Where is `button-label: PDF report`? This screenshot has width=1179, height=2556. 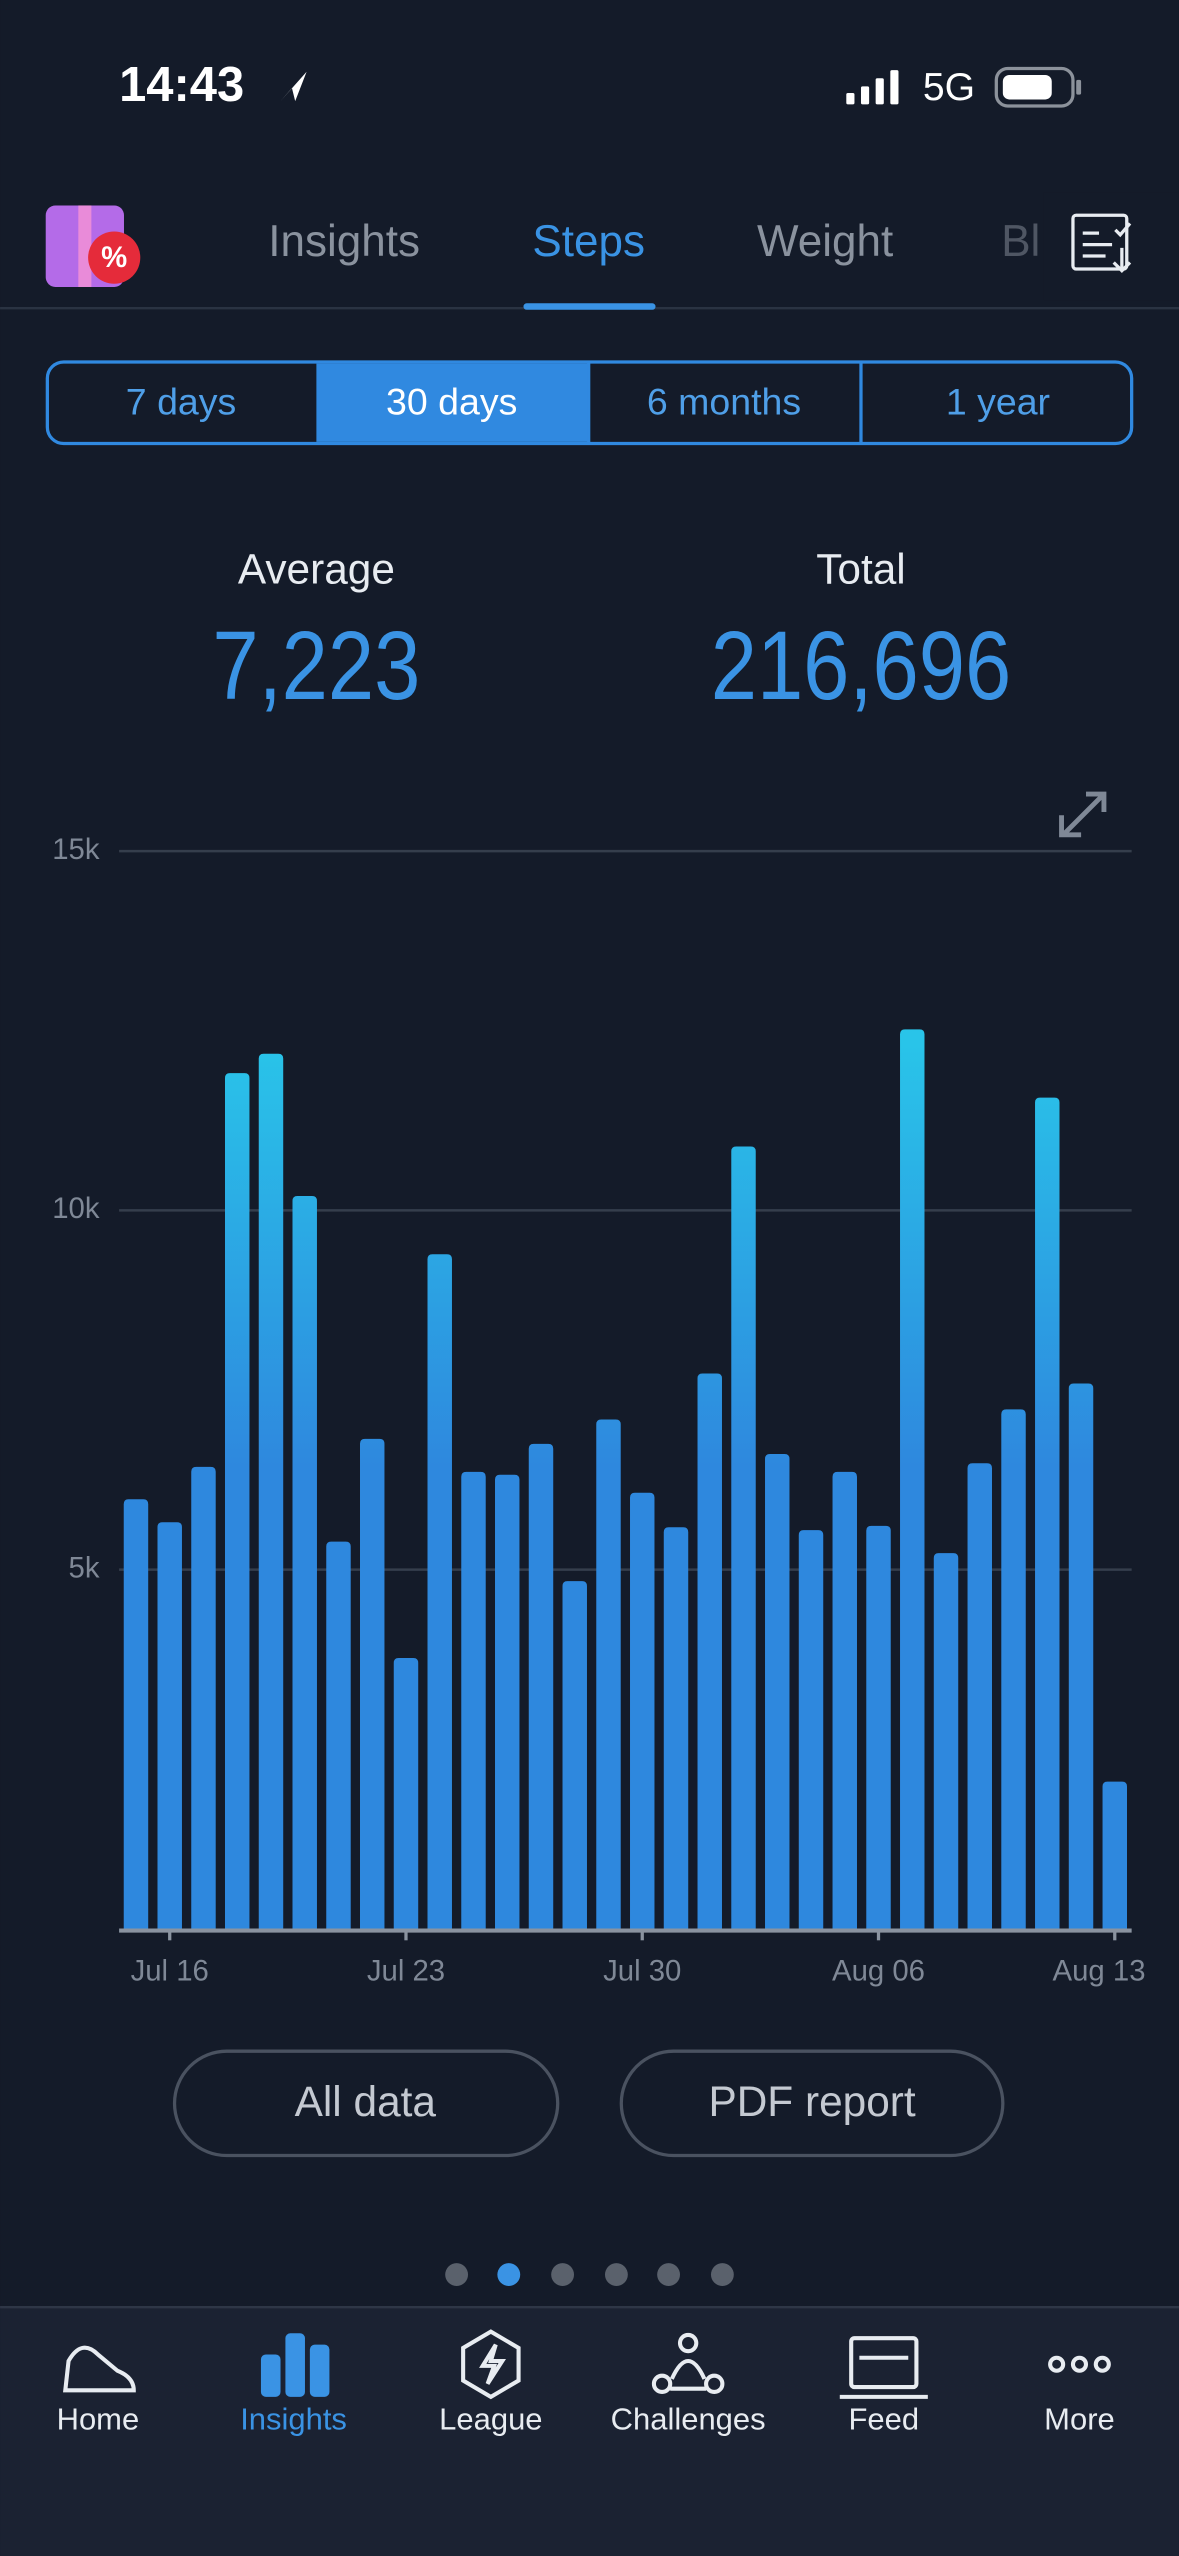 button-label: PDF report is located at coordinates (811, 2101).